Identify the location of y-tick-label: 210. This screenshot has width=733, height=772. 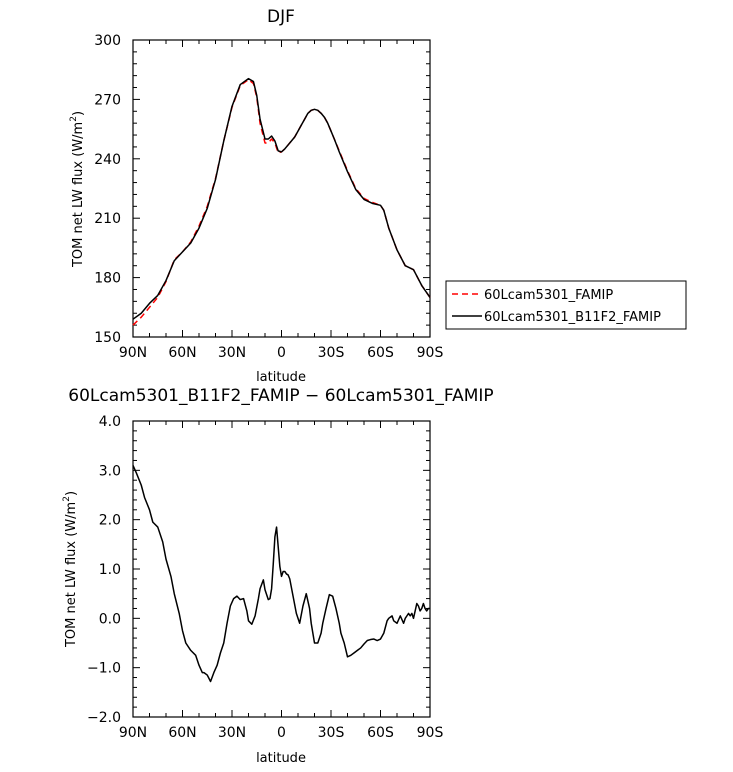
(107, 219).